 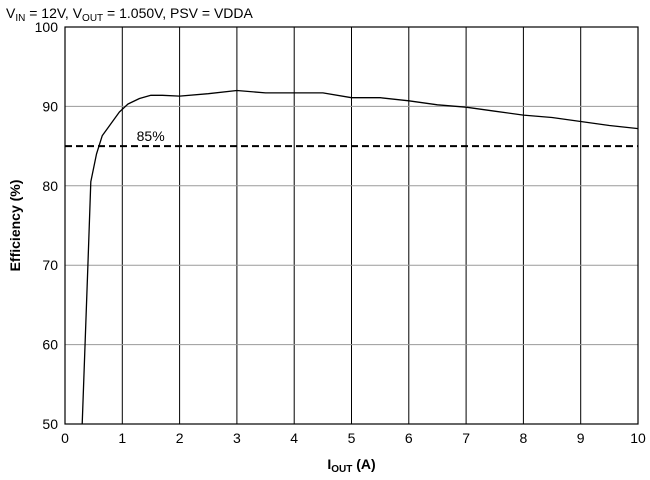 What do you see at coordinates (50, 265) in the screenshot?
I see `y-tick-label: 70` at bounding box center [50, 265].